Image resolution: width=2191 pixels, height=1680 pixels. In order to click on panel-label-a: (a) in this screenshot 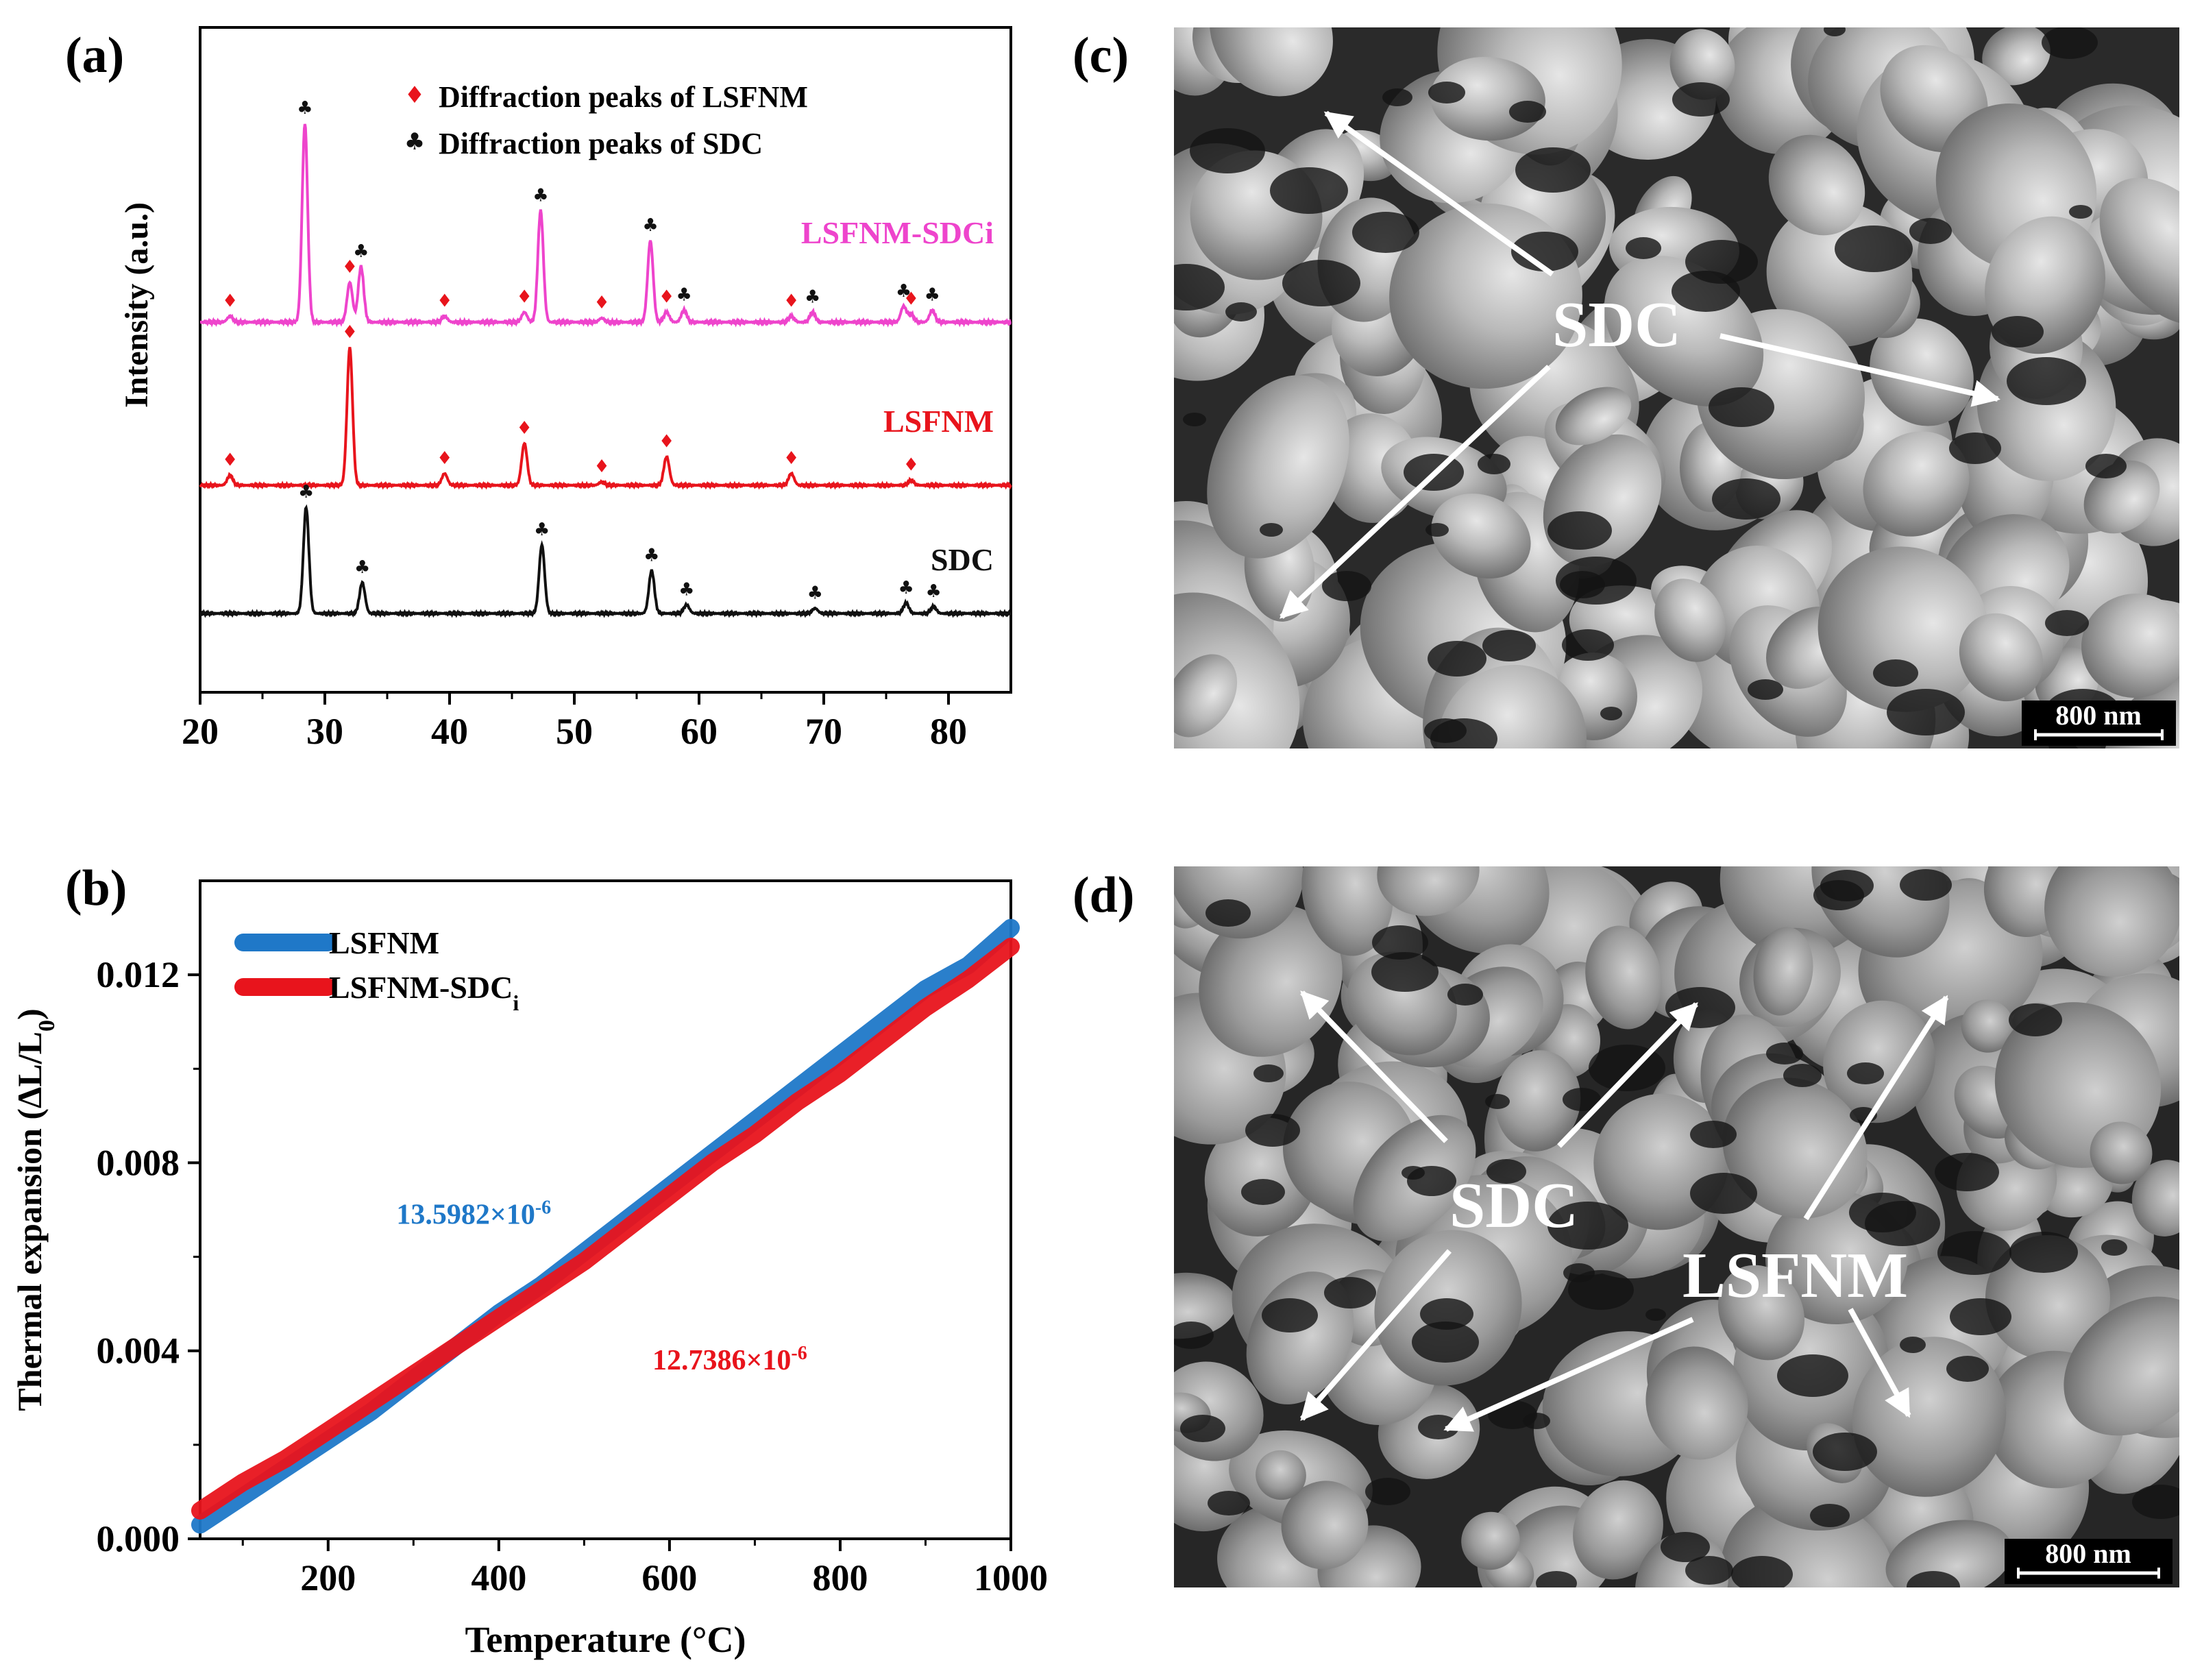, I will do `click(94, 55)`.